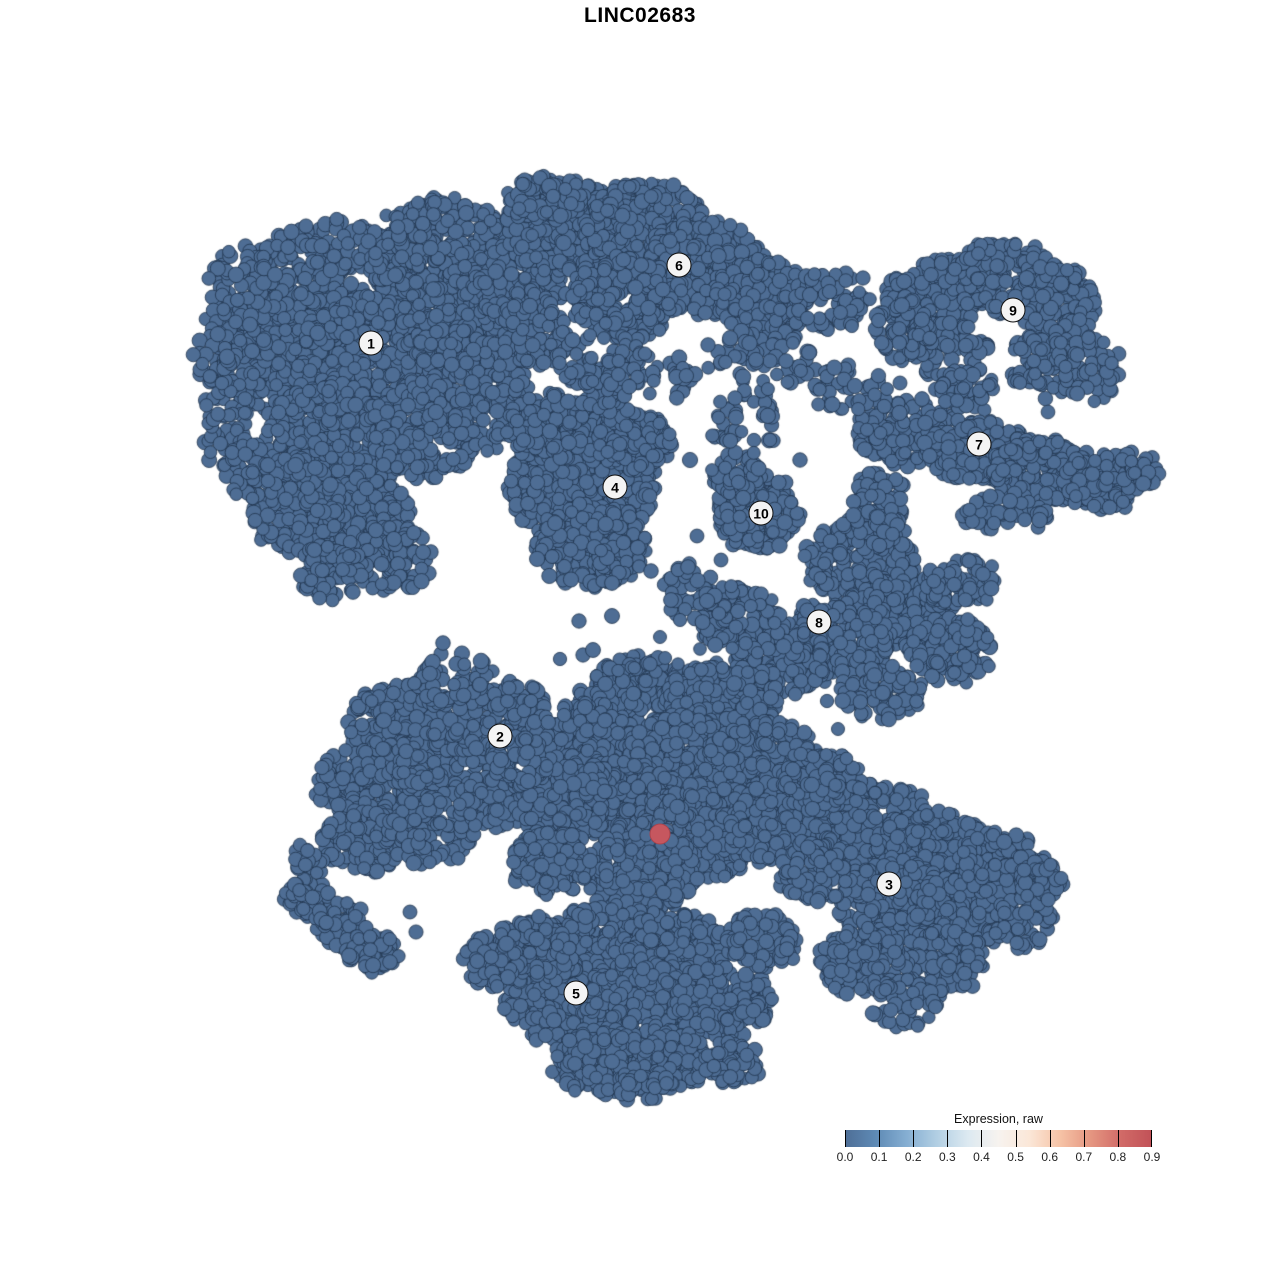 The image size is (1280, 1280). Describe the element at coordinates (913, 1157) in the screenshot. I see `colorbar-tick-label: 0.2` at that location.